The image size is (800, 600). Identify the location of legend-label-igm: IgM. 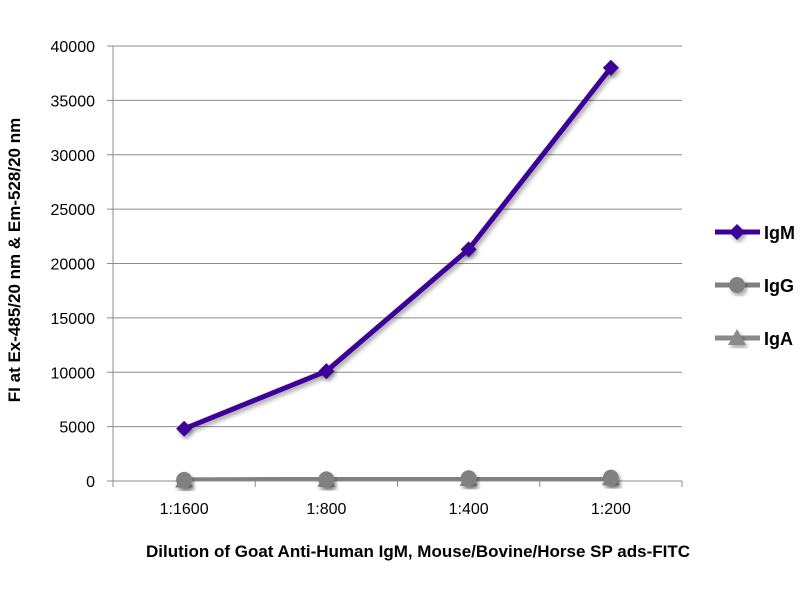
(779, 233).